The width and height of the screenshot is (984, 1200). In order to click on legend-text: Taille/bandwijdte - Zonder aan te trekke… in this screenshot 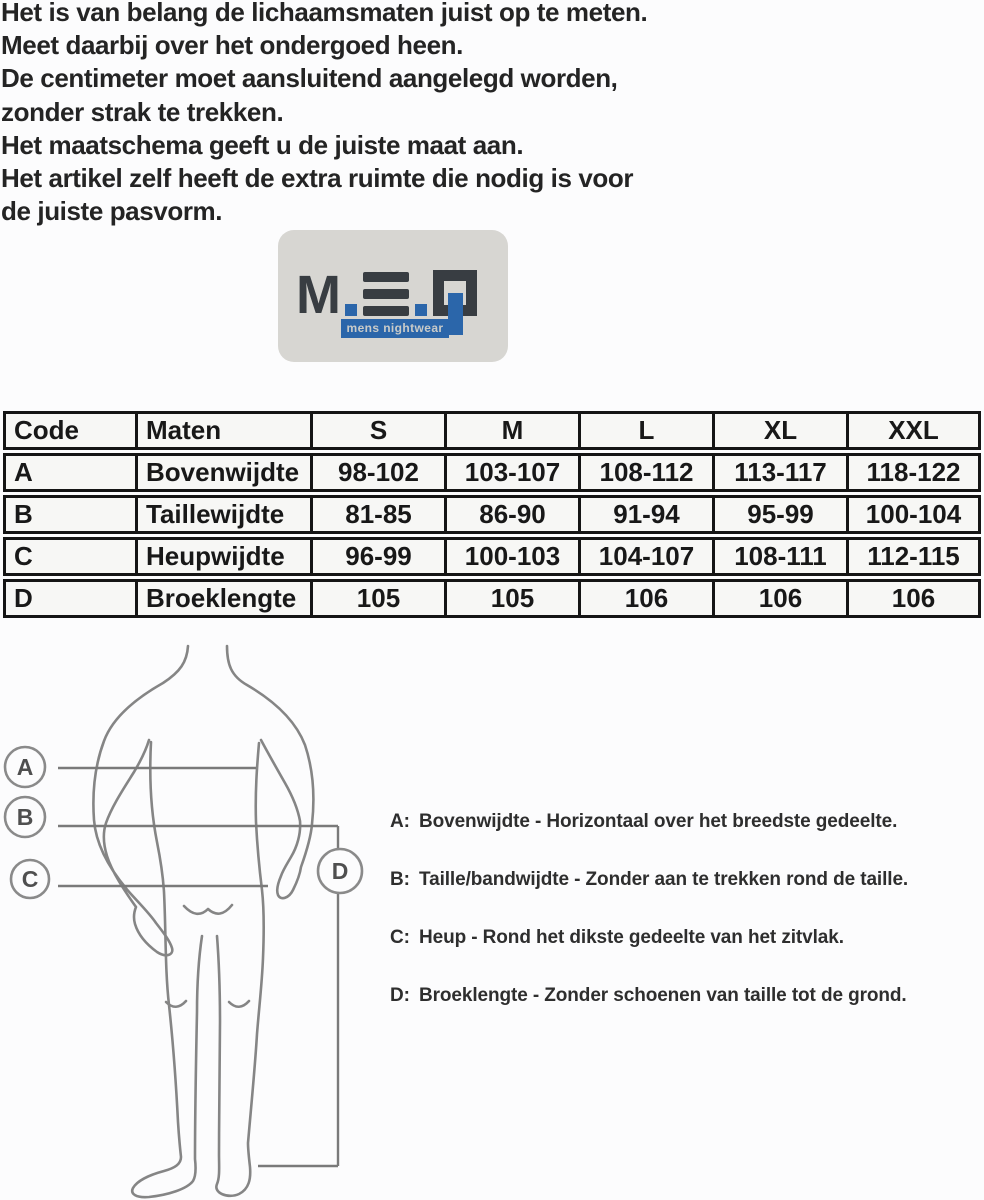, I will do `click(664, 879)`.